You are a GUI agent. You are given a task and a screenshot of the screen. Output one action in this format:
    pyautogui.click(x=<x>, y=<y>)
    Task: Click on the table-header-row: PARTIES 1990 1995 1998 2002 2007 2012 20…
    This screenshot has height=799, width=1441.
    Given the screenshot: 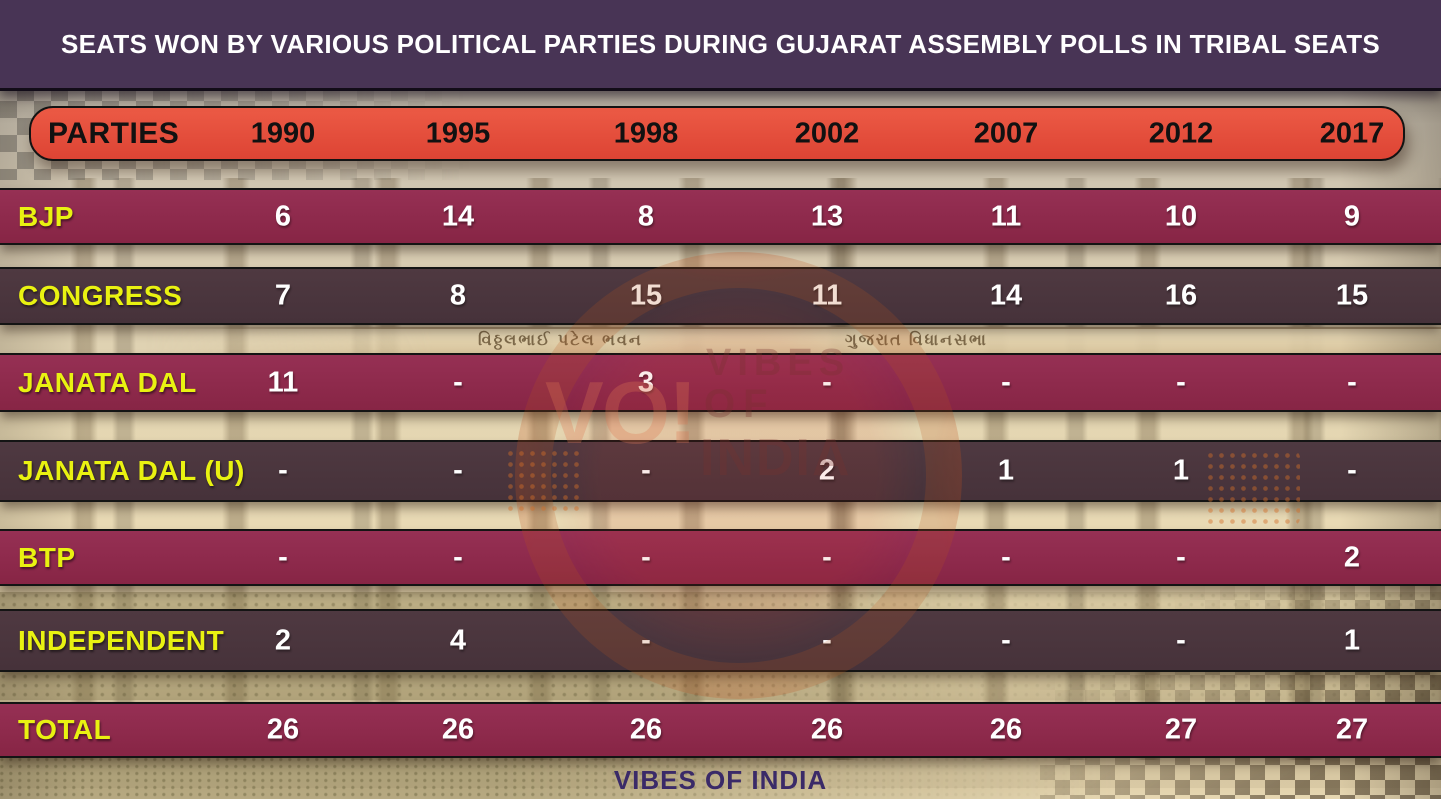 What is the action you would take?
    pyautogui.click(x=720, y=133)
    